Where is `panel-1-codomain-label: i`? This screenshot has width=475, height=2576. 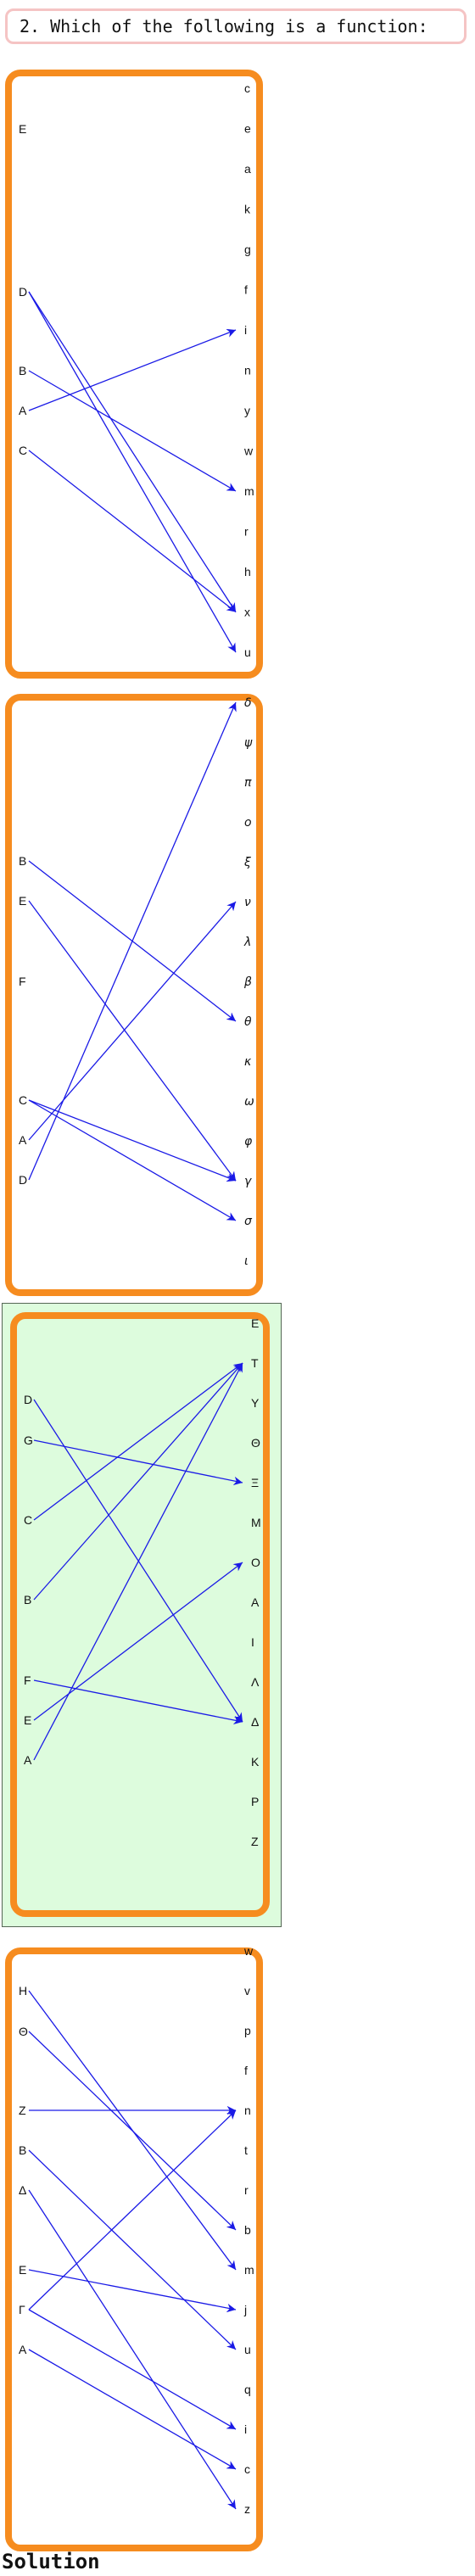 panel-1-codomain-label: i is located at coordinates (245, 330).